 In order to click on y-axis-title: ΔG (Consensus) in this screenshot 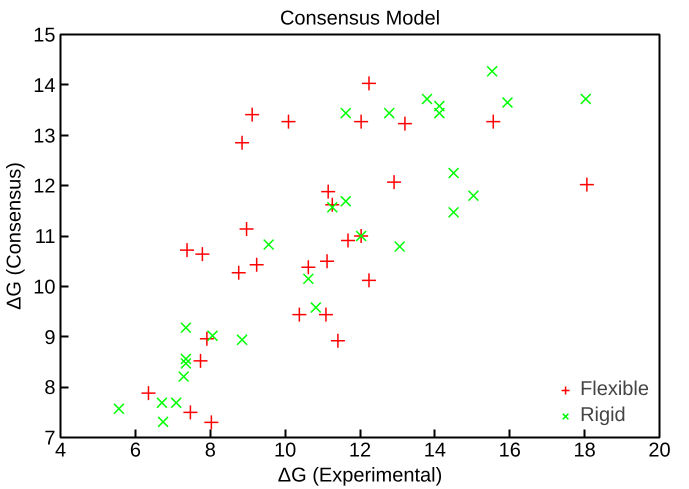, I will do `click(14, 236)`.